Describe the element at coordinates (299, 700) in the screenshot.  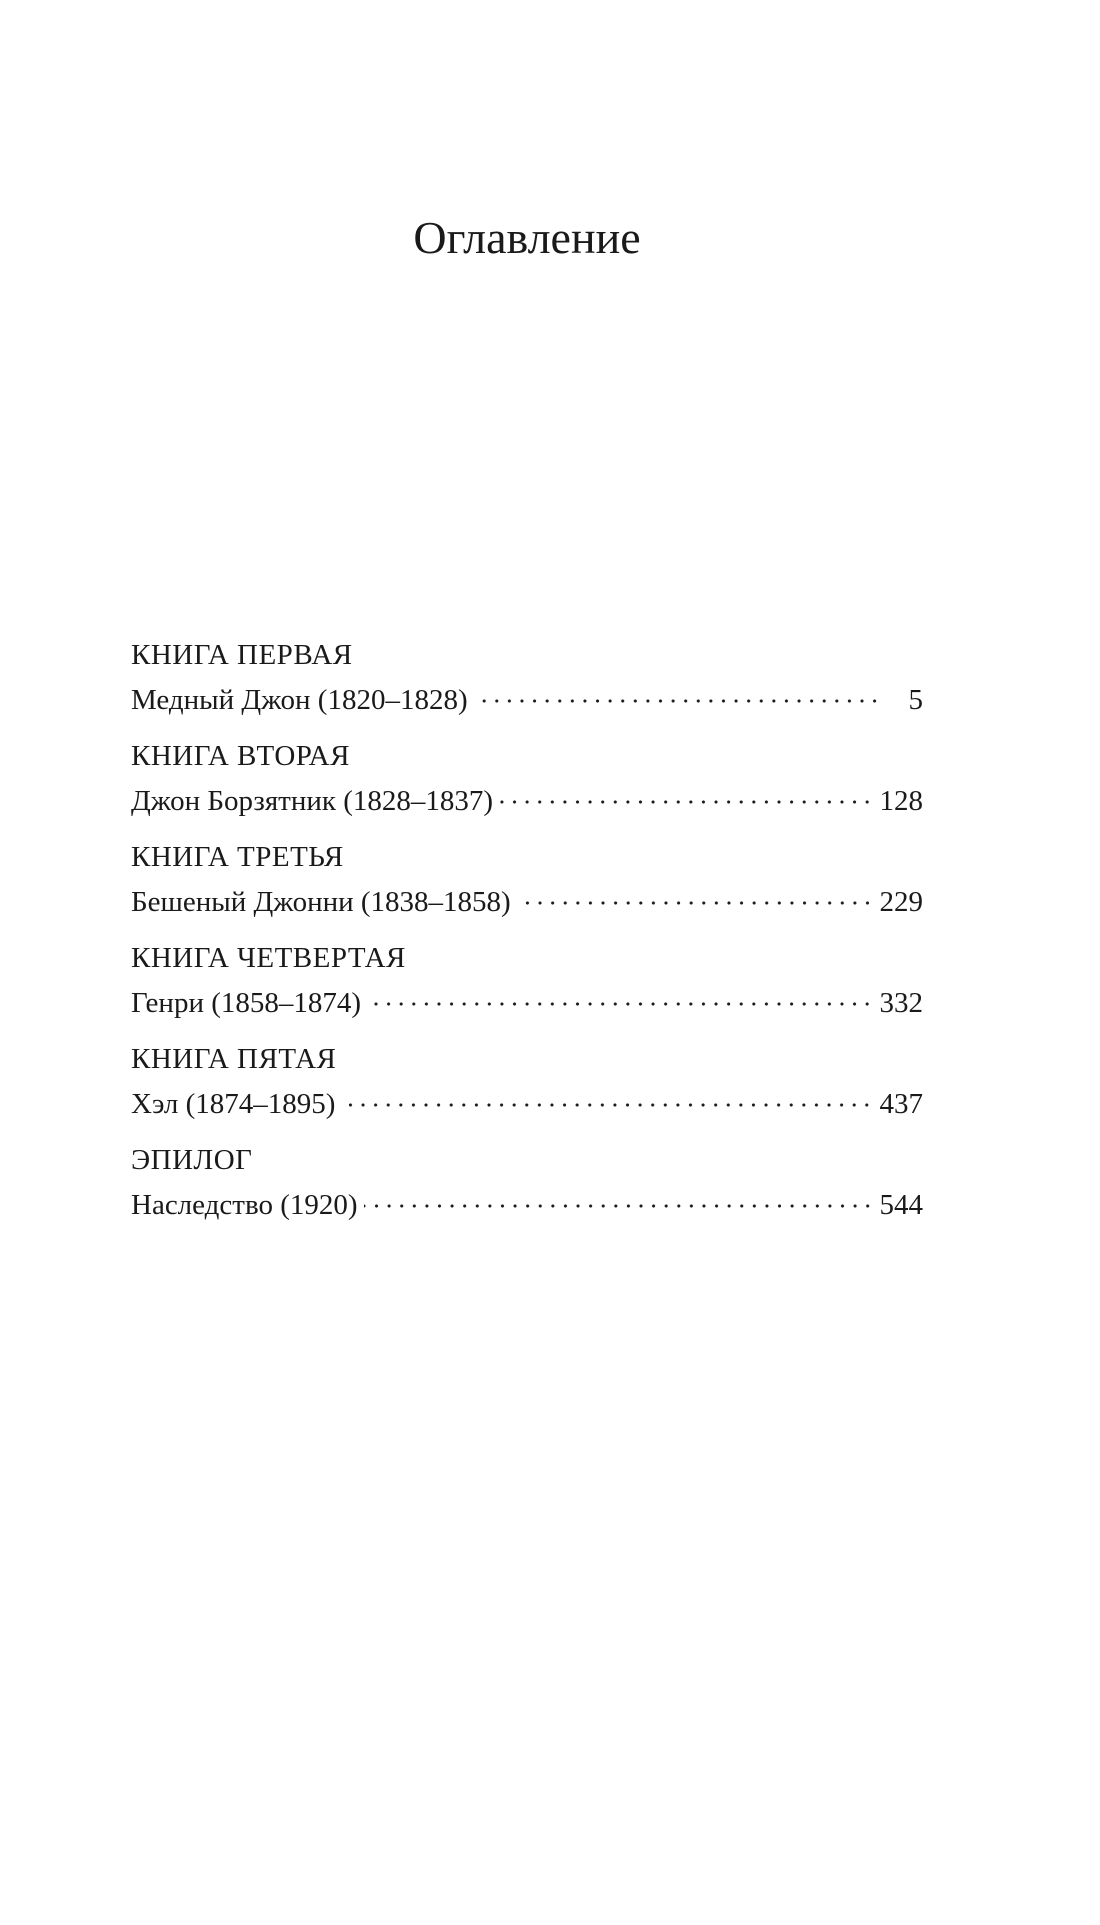
I see `entry-title: Медный Джон (1820–1828)` at that location.